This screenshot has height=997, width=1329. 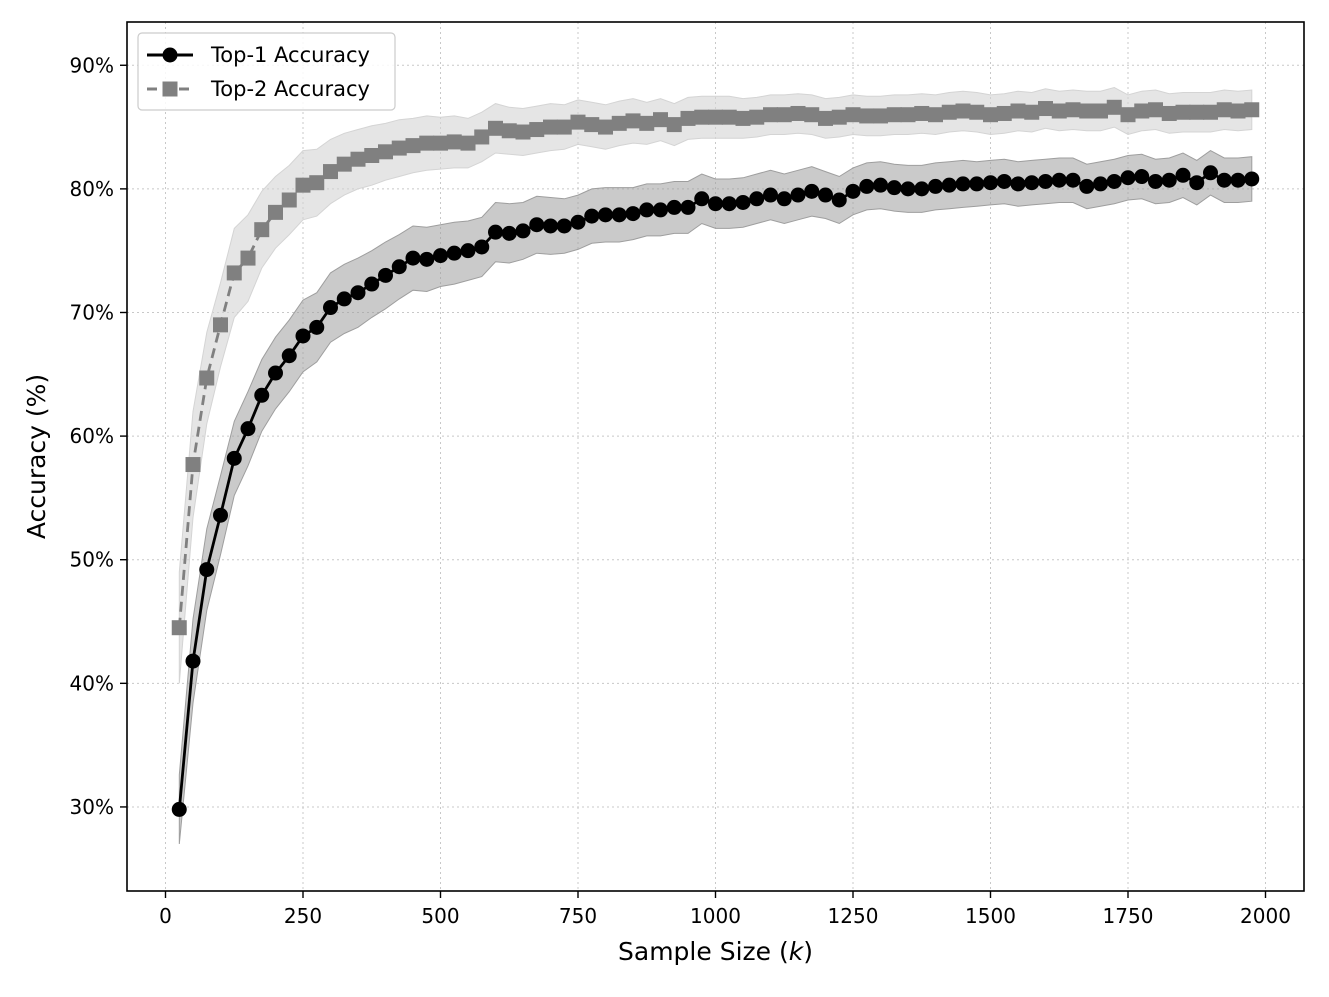 I want to click on y-tick-label: 40%, so click(x=92, y=683).